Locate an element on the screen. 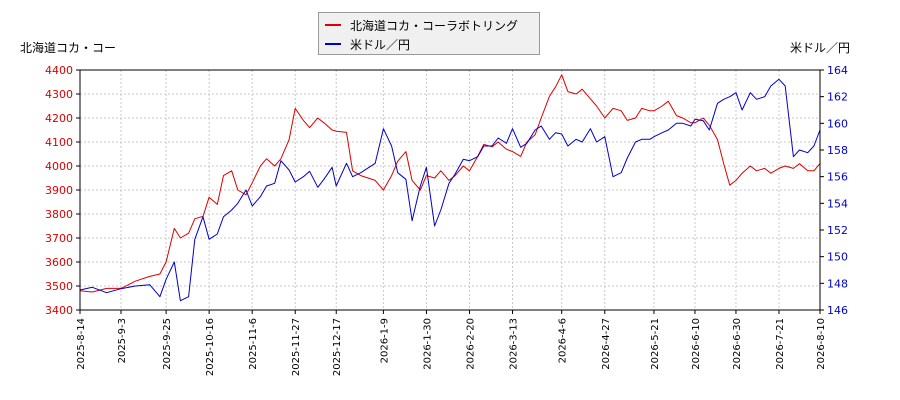 This screenshot has width=900, height=400. left-tick-label: 3600 is located at coordinates (59, 262).